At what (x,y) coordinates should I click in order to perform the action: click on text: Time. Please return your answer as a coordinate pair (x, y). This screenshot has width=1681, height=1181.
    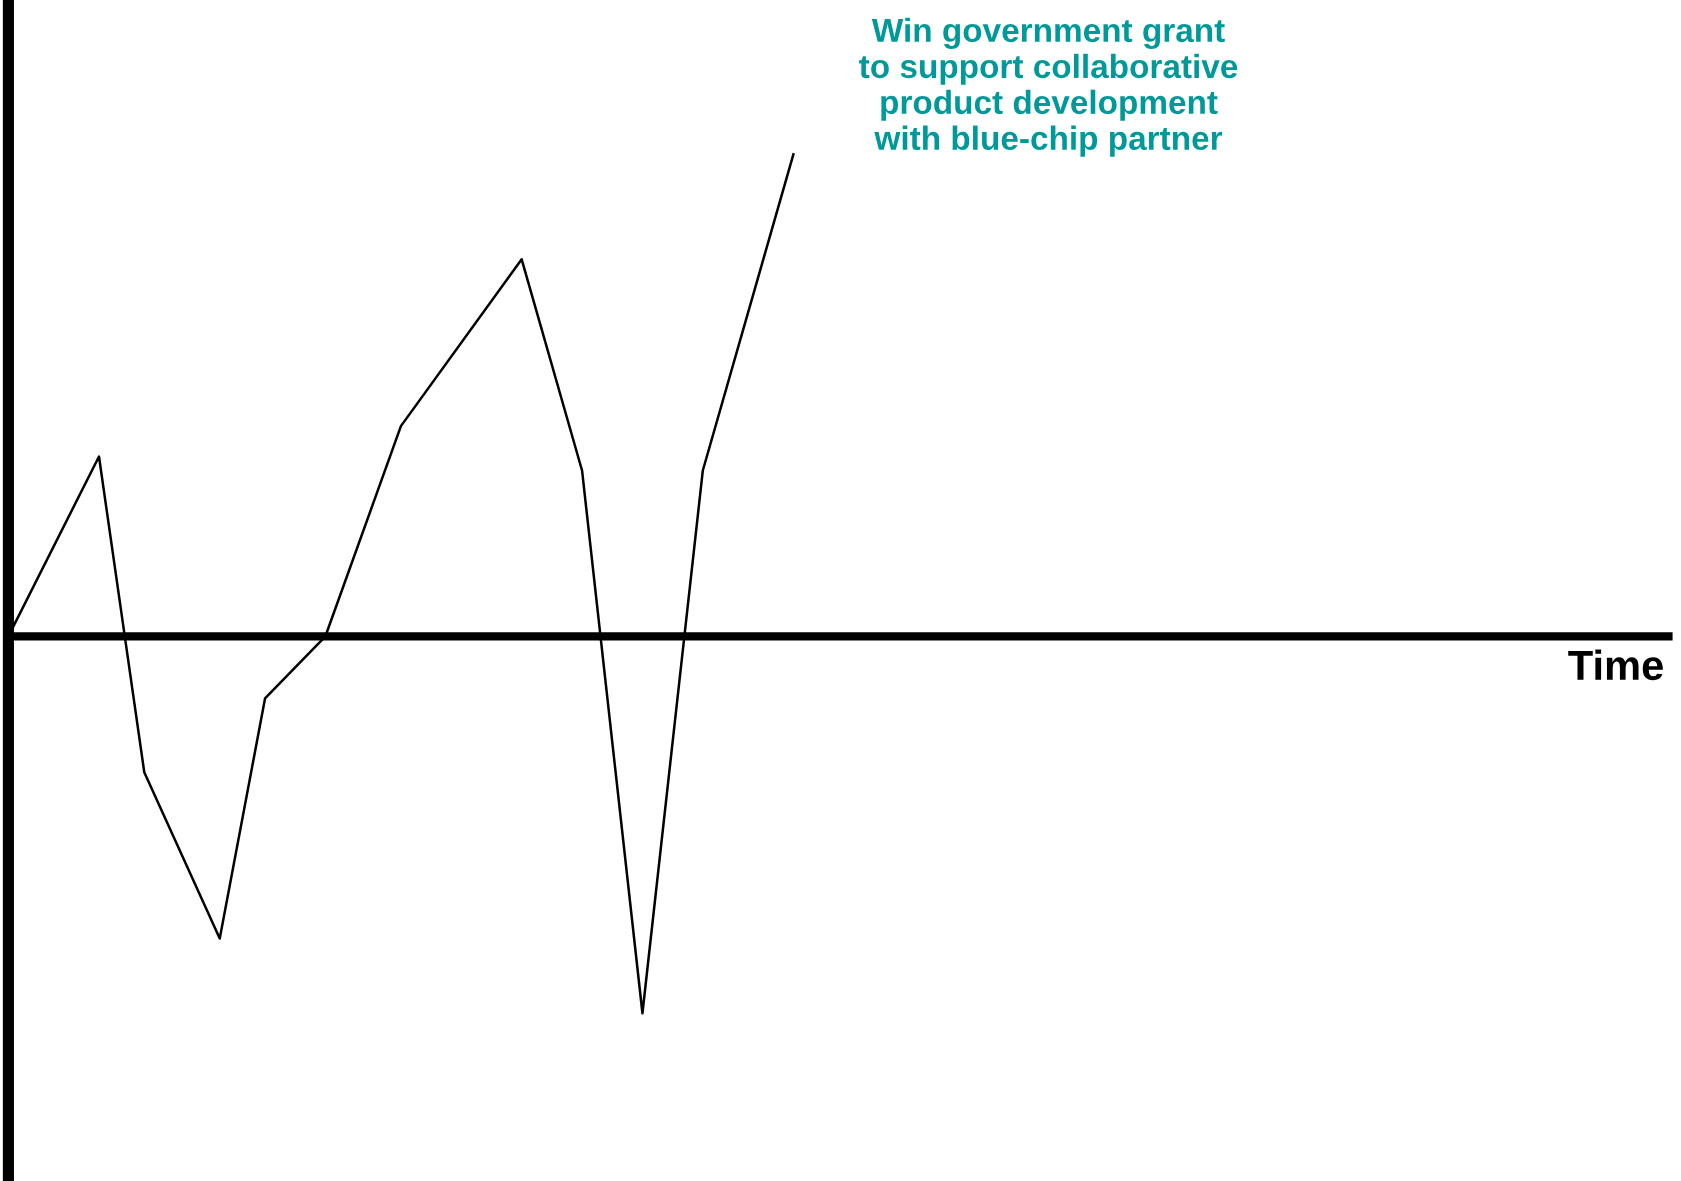
    Looking at the image, I should click on (1615, 665).